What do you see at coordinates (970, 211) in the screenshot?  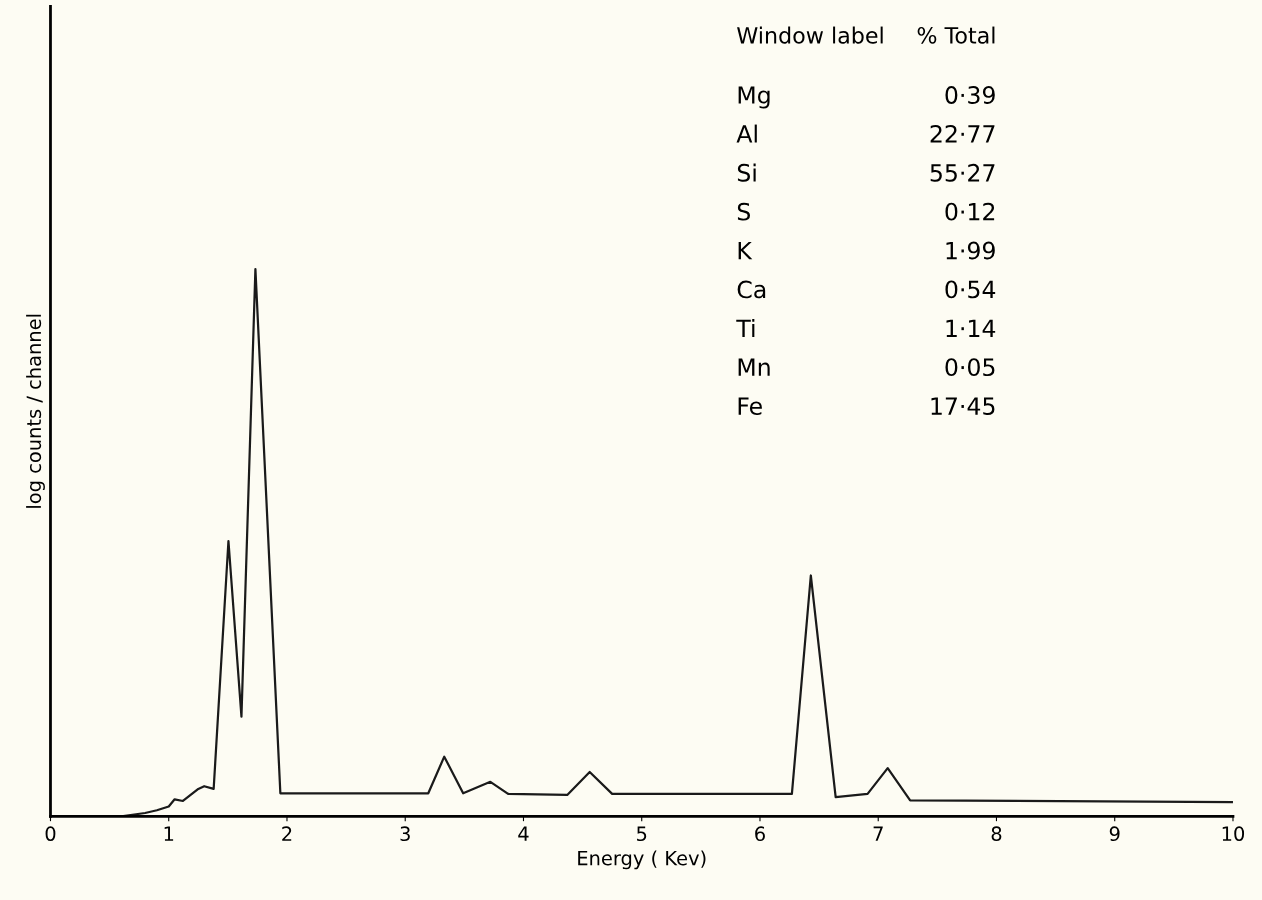 I see `text: 0·12` at bounding box center [970, 211].